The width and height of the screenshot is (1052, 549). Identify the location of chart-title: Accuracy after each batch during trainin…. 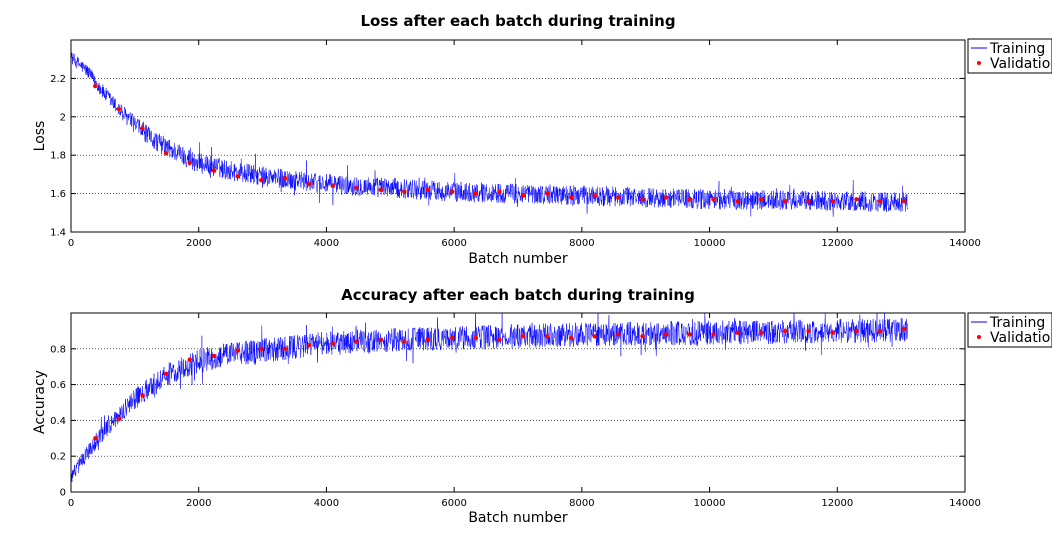
(518, 295).